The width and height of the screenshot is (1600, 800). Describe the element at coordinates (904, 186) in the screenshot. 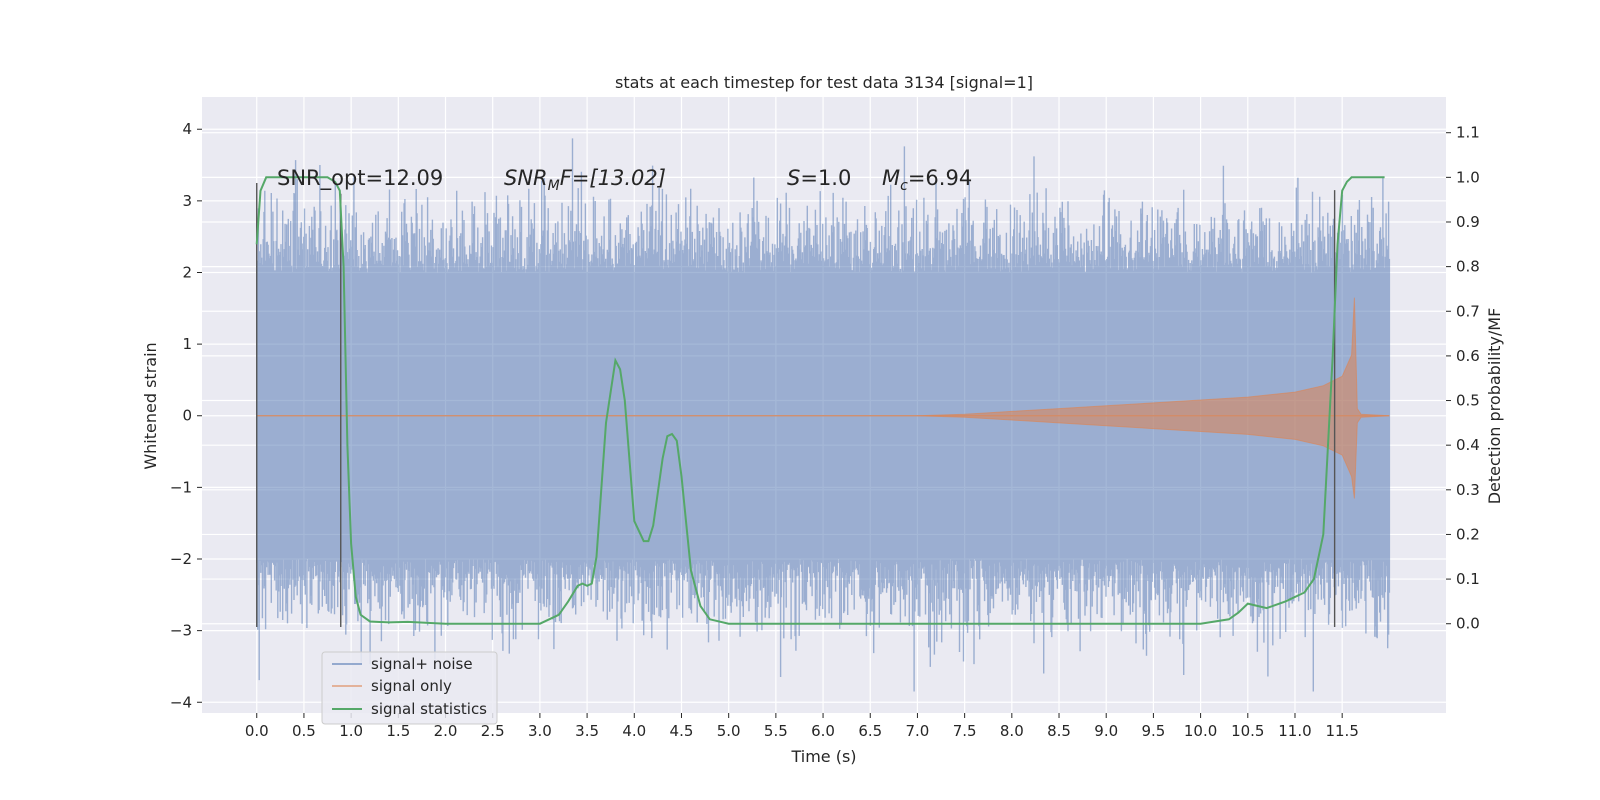

I see `mc-subscript: c` at that location.